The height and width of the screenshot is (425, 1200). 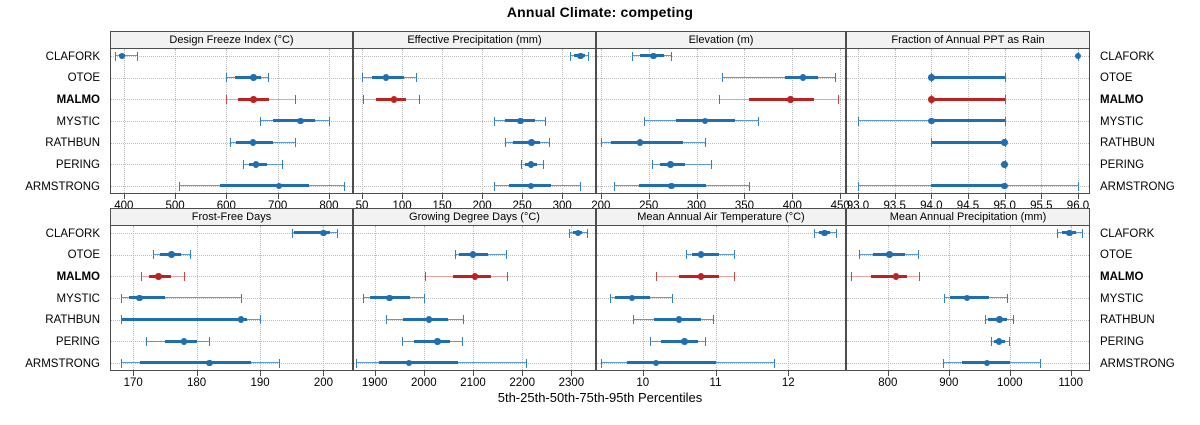 What do you see at coordinates (715, 383) in the screenshot?
I see `axis-tick-label: 11` at bounding box center [715, 383].